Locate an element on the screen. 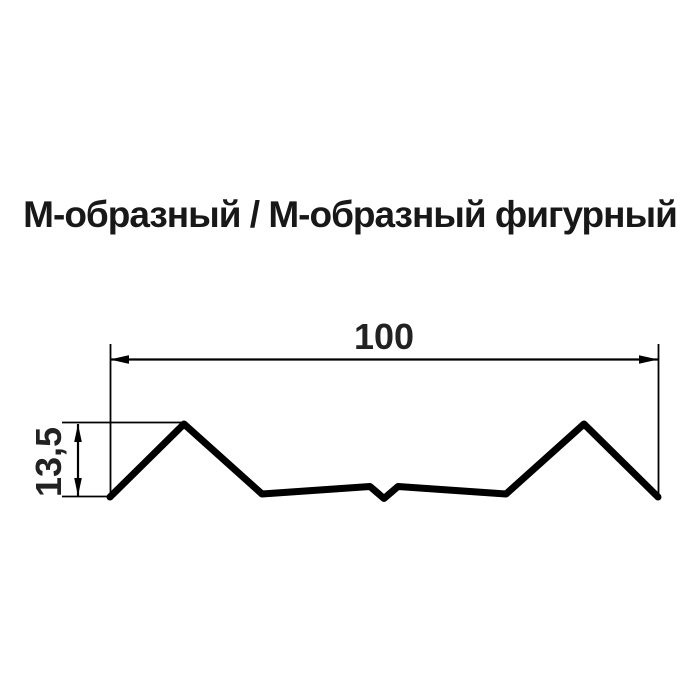  profile-outline is located at coordinates (384, 461).